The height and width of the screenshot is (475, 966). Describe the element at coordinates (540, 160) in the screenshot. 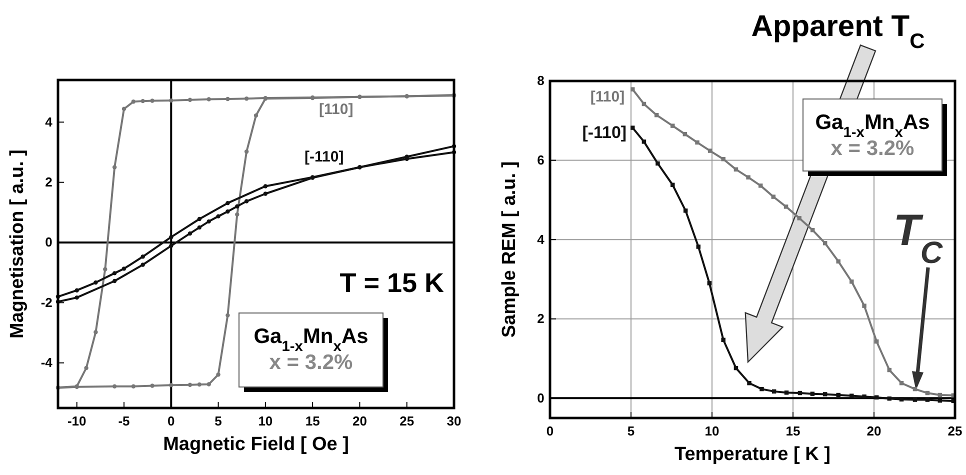

I see `y-tick-label: 6` at that location.